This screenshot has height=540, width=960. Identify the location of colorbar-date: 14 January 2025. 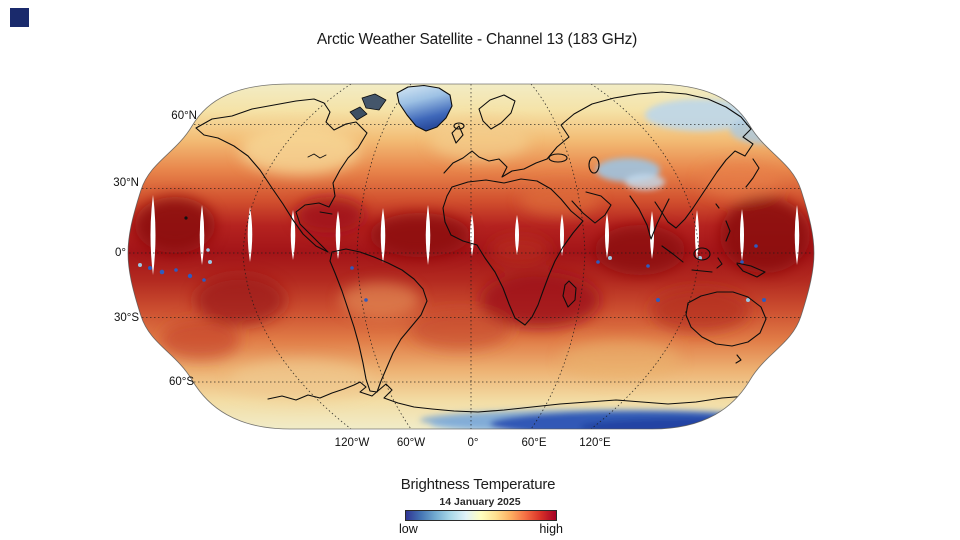
(480, 502).